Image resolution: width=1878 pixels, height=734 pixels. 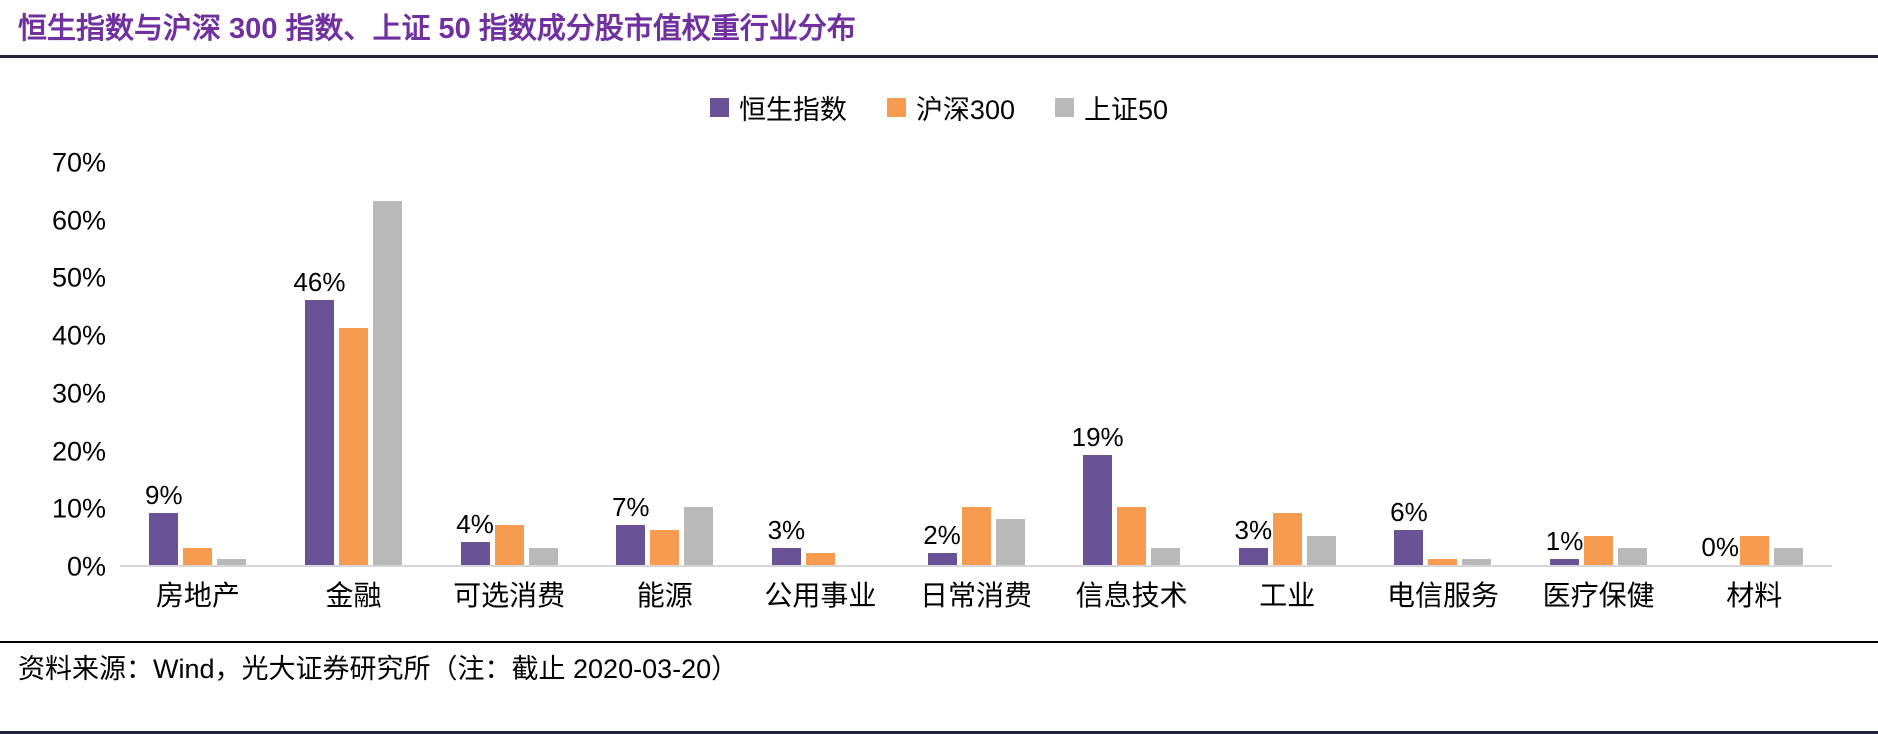 What do you see at coordinates (509, 364) in the screenshot?
I see `bar-group: 4%` at bounding box center [509, 364].